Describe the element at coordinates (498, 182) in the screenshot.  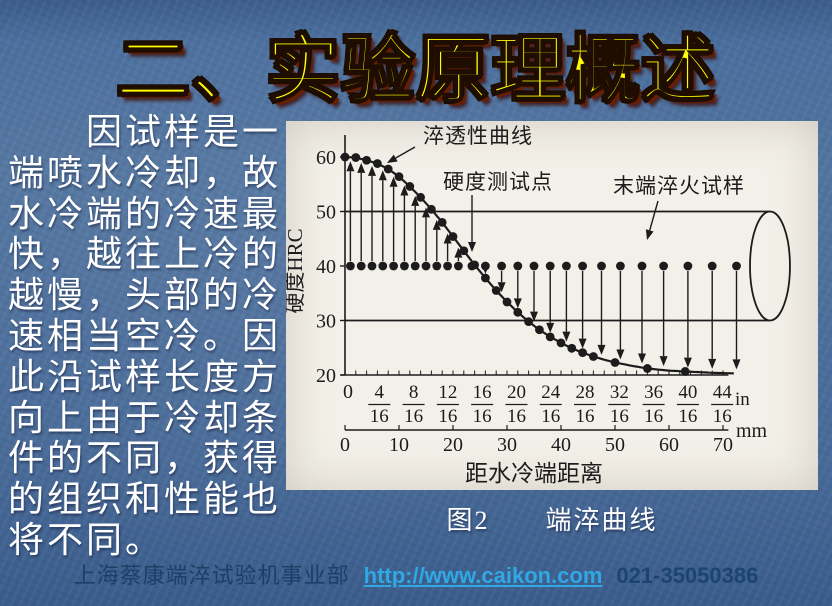
I see `svg-text: 硬度测试点` at that location.